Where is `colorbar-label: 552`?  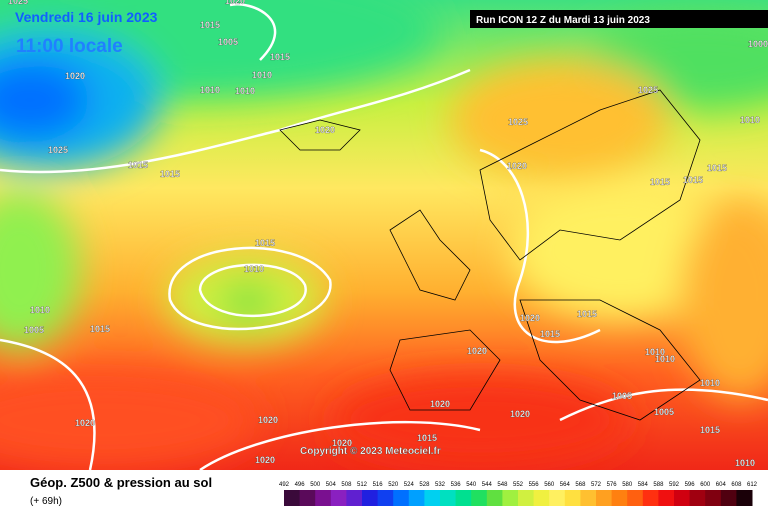 colorbar-label: 552 is located at coordinates (518, 485).